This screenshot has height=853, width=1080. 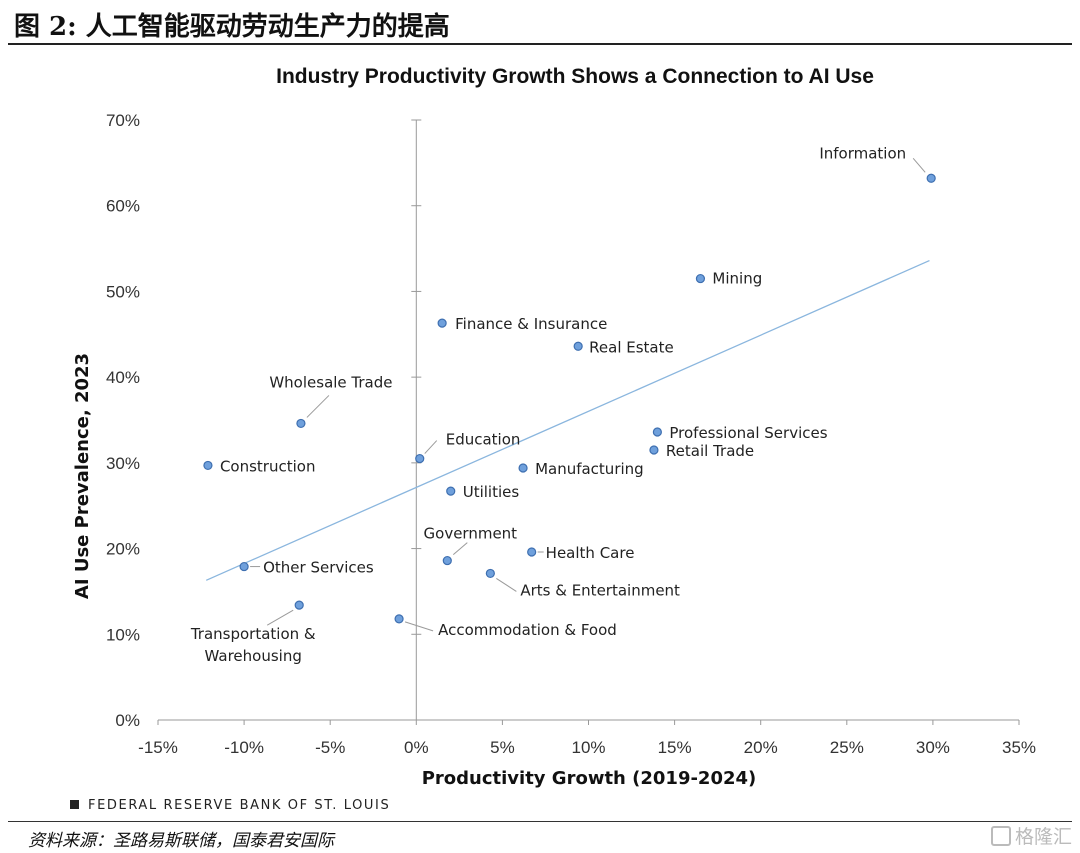 I want to click on x-tick-label: -5%, so click(x=330, y=747).